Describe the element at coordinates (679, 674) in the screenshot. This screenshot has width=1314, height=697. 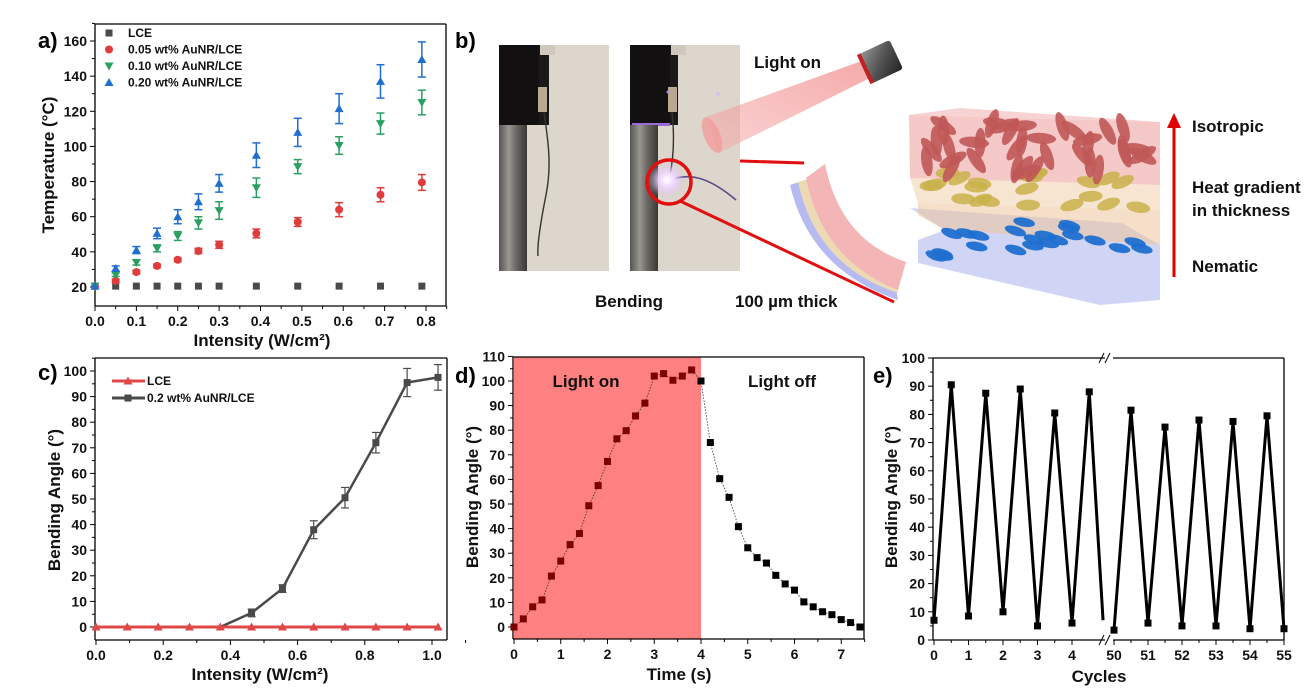
I see `x-axis-label: Time (s)` at that location.